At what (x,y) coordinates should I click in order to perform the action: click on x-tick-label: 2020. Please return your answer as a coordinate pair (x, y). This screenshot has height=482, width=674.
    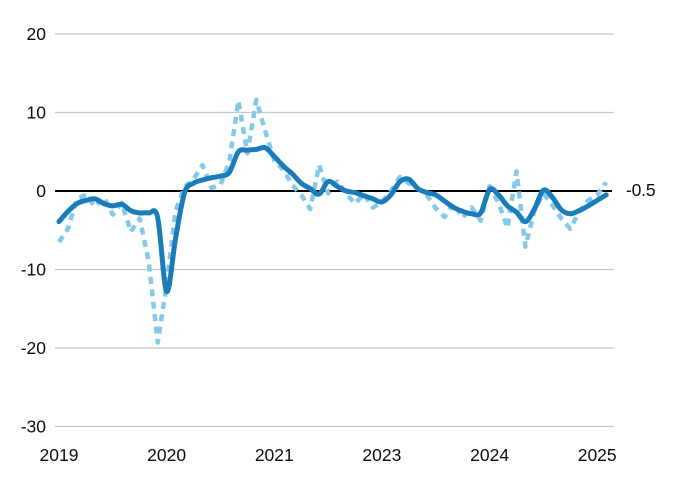
    Looking at the image, I should click on (166, 455).